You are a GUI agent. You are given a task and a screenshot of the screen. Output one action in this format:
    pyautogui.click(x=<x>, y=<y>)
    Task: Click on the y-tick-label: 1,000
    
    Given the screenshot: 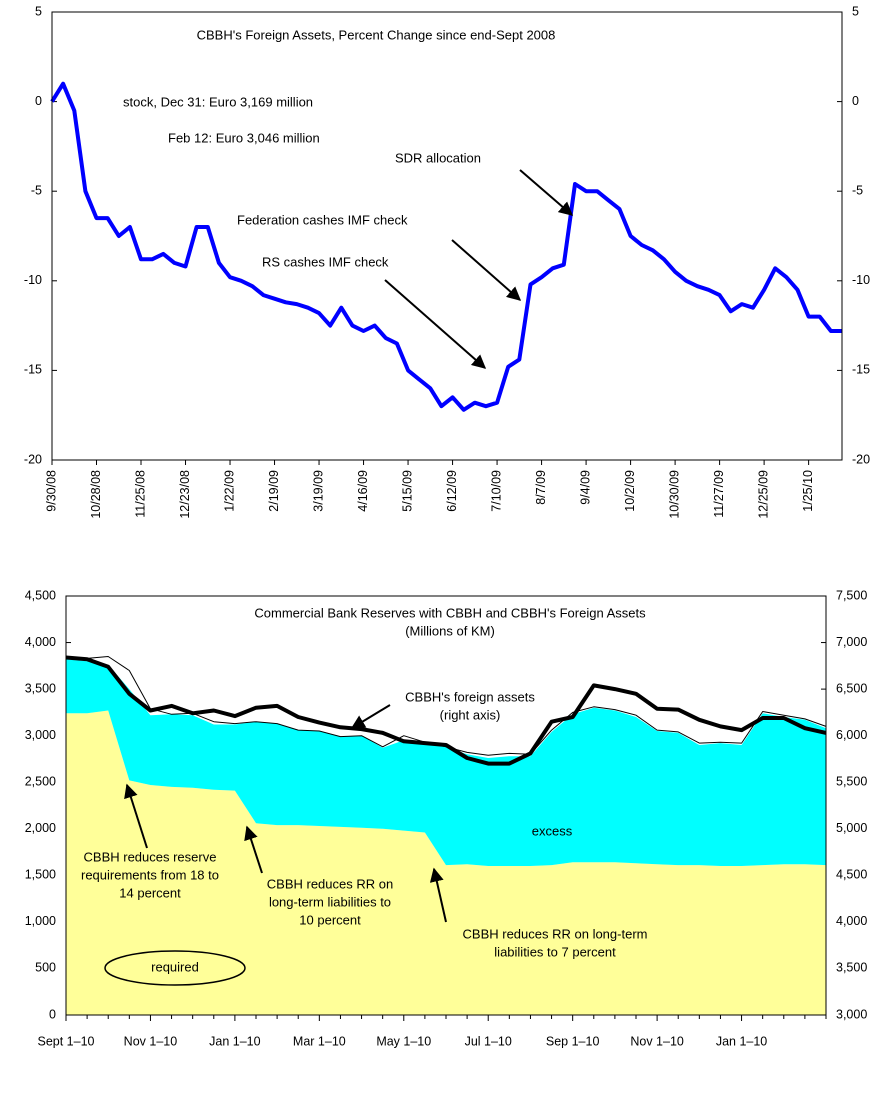 What is the action you would take?
    pyautogui.click(x=40, y=921)
    